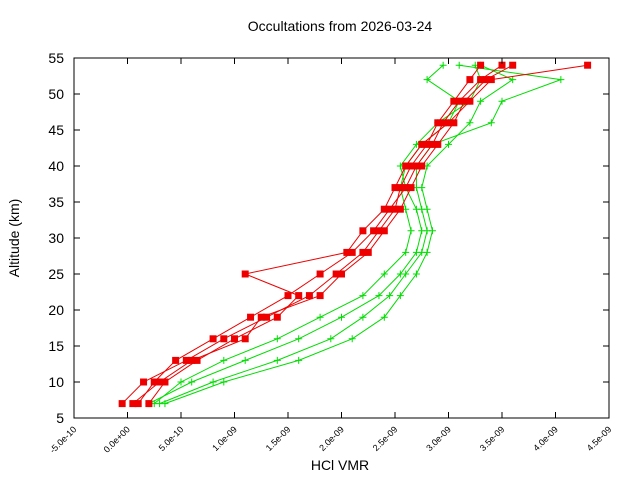 The height and width of the screenshot is (480, 640). Describe the element at coordinates (56, 130) in the screenshot. I see `y-tick-label: 45` at that location.